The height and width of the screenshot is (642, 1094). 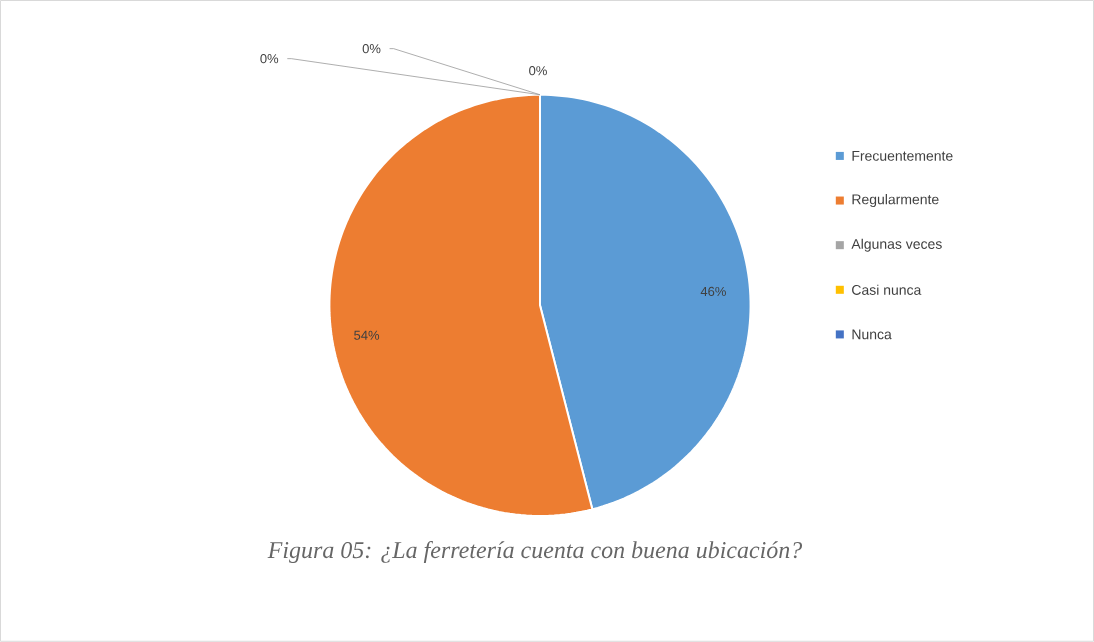 I want to click on legend-label: Frecuentemente, so click(x=902, y=156).